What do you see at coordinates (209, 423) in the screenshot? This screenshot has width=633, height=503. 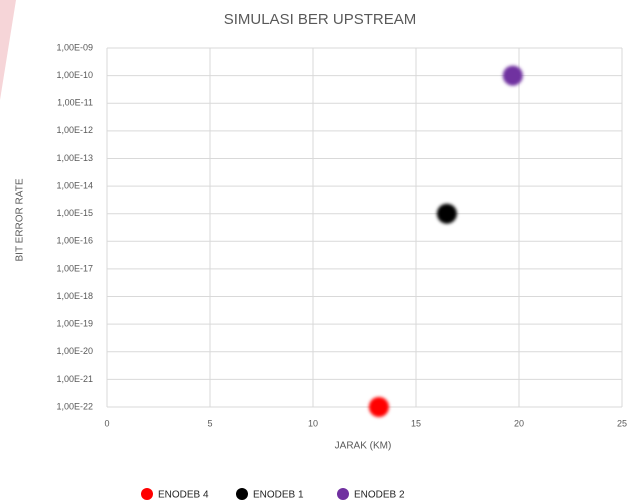 I see `x-tick-label: 5` at bounding box center [209, 423].